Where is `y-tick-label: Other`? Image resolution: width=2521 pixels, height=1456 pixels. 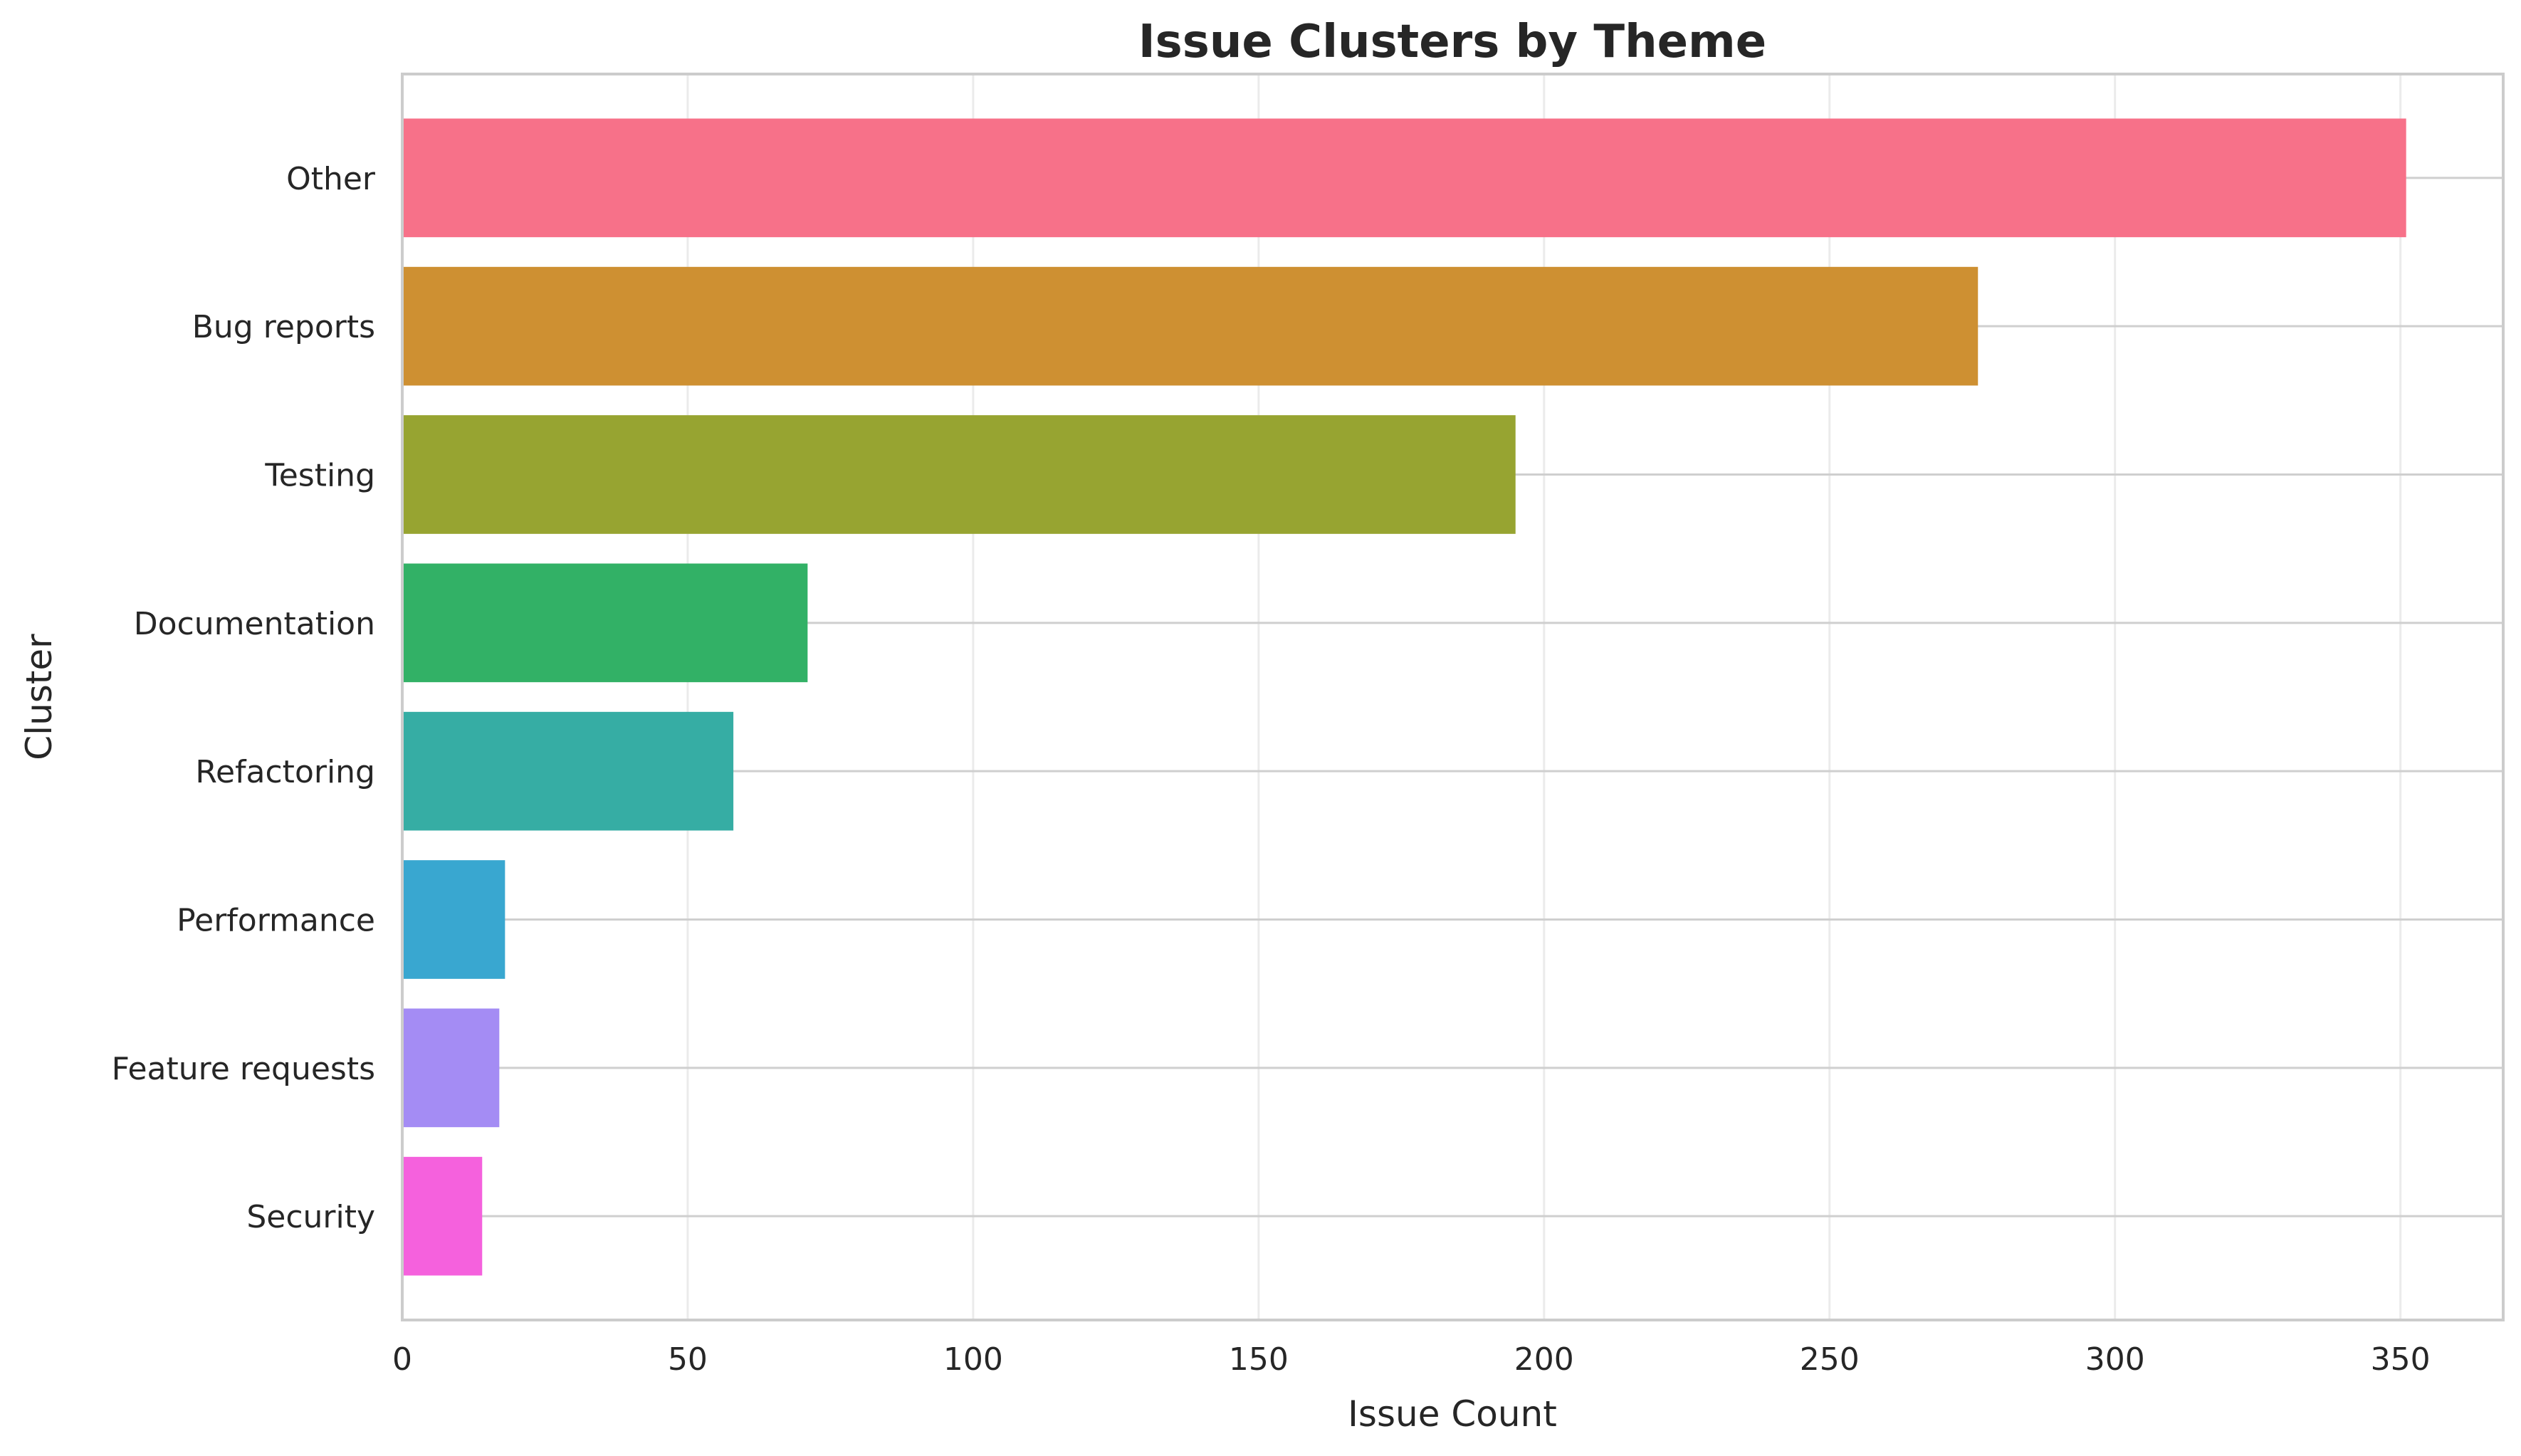 y-tick-label: Other is located at coordinates (331, 179).